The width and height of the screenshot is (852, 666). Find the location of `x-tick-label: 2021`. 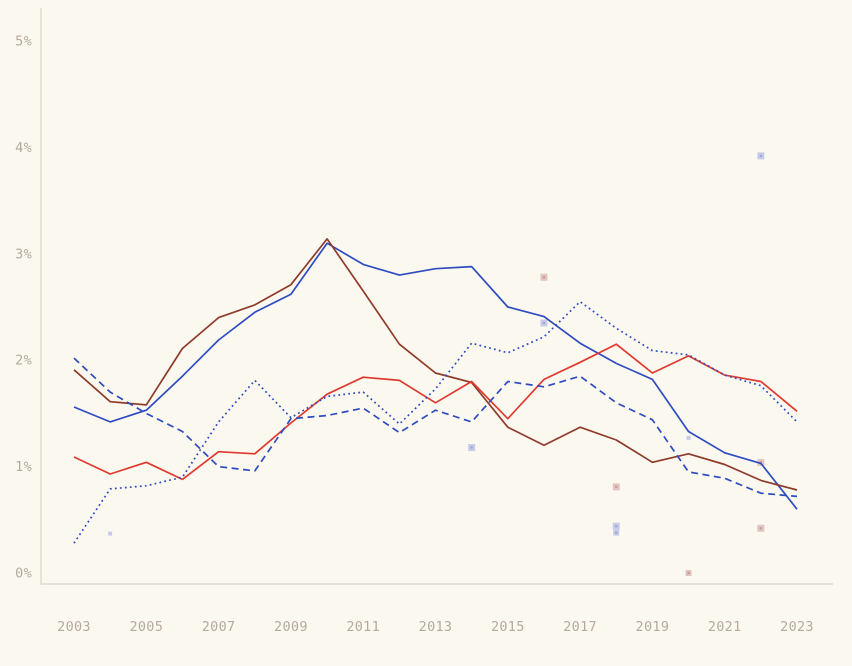

x-tick-label: 2021 is located at coordinates (725, 627).